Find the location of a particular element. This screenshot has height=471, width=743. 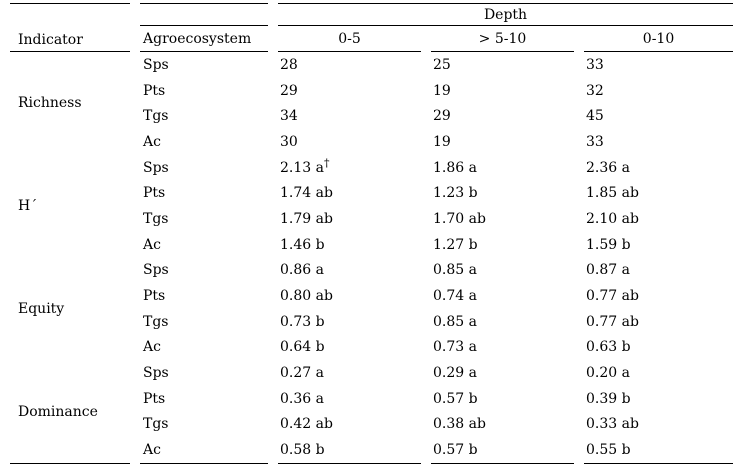

value-cell: 0.73 a is located at coordinates (455, 347).